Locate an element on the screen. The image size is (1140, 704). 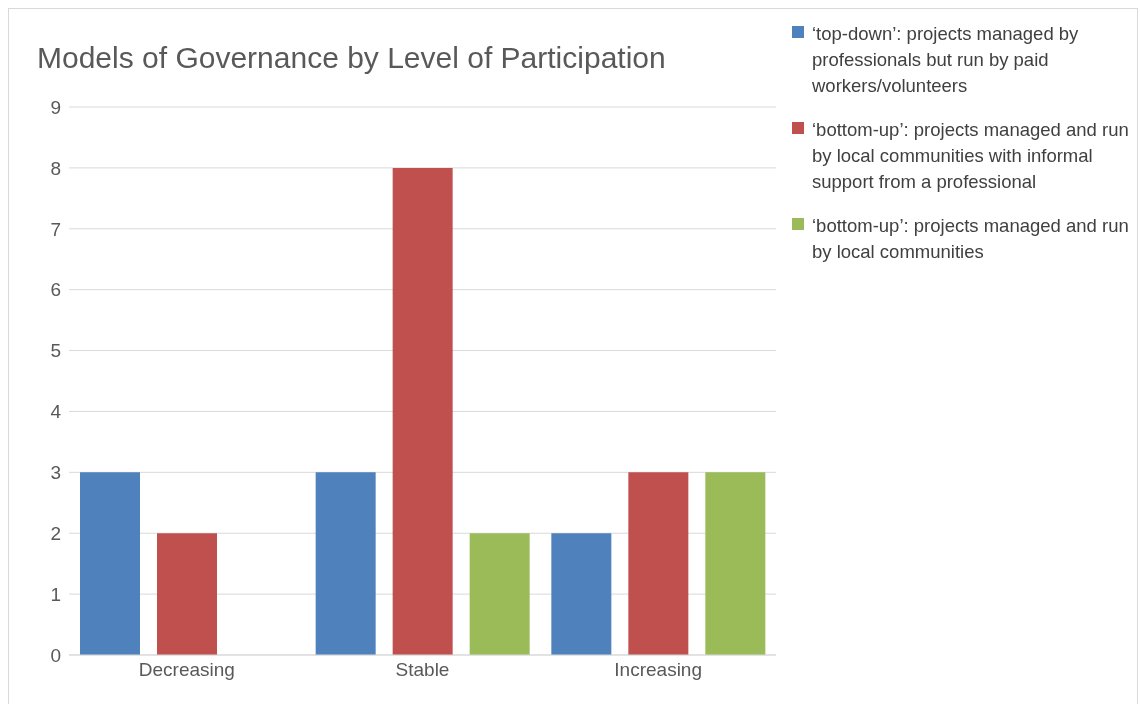
legend-label: ‘bottom-up’: projects managed and run by local communities is located at coordinates (971, 239).